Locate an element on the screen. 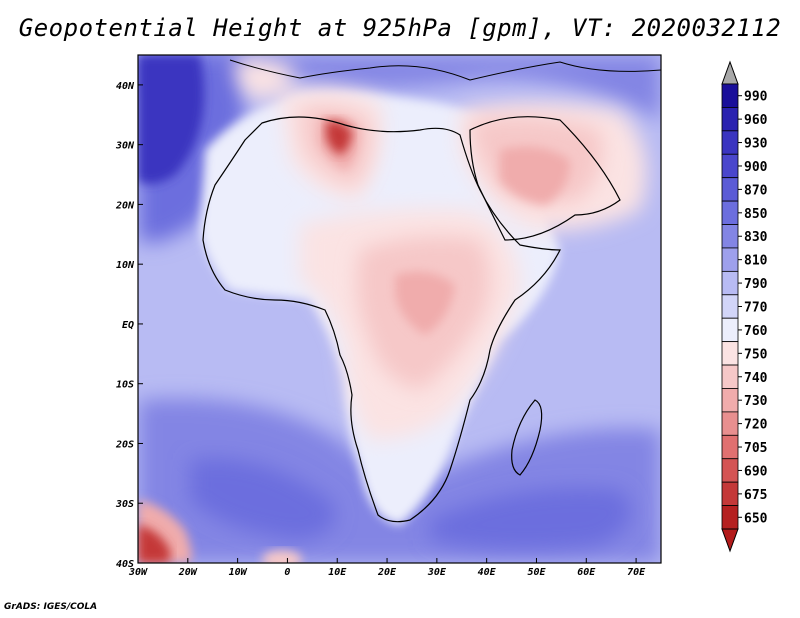 The width and height of the screenshot is (800, 618). lon-tick-label: 30W is located at coordinates (138, 572).